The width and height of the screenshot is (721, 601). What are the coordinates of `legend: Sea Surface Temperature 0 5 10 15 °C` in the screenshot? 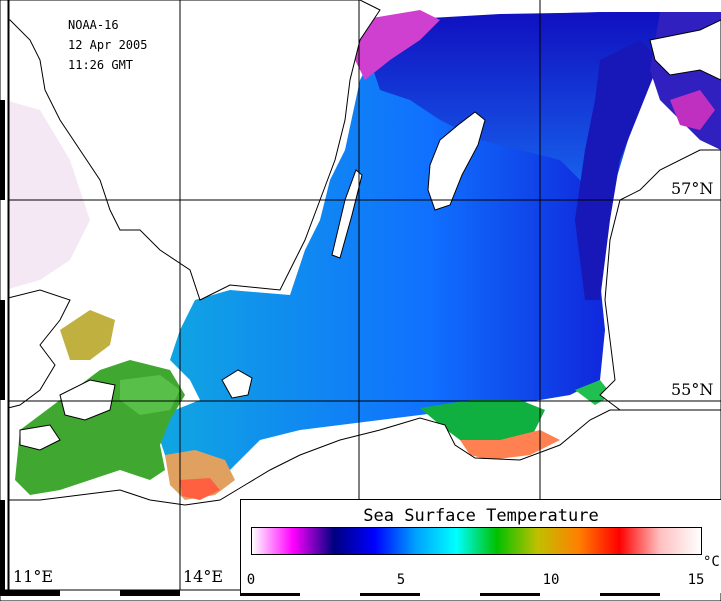 It's located at (480, 546).